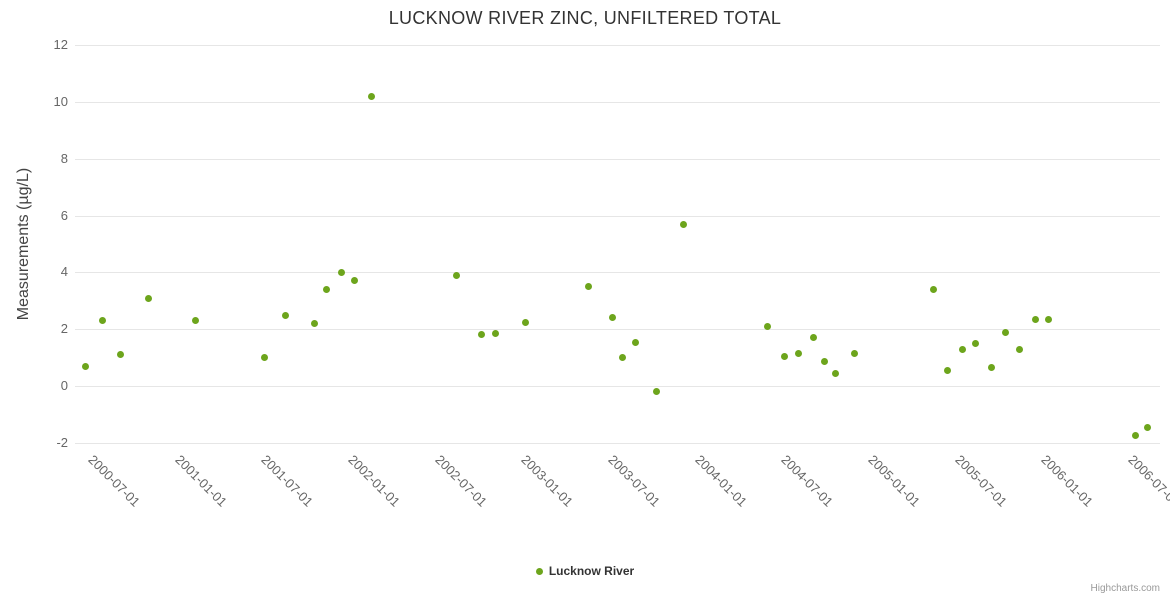 The image size is (1170, 600). Describe the element at coordinates (1125, 588) in the screenshot. I see `credits-link: Highcharts.com` at that location.